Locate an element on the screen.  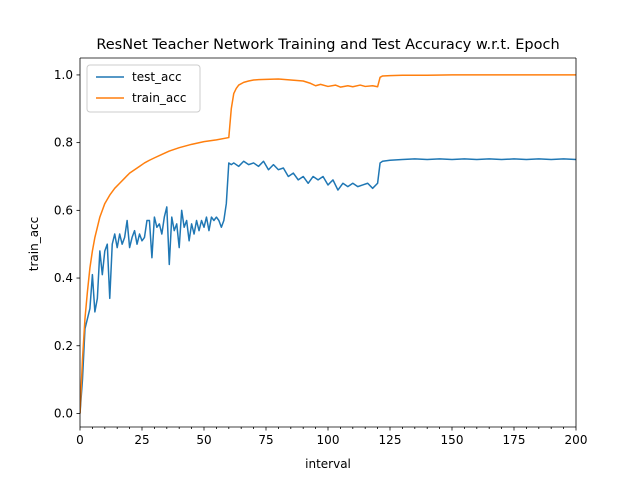
x-tick-label: 175 is located at coordinates (514, 440).